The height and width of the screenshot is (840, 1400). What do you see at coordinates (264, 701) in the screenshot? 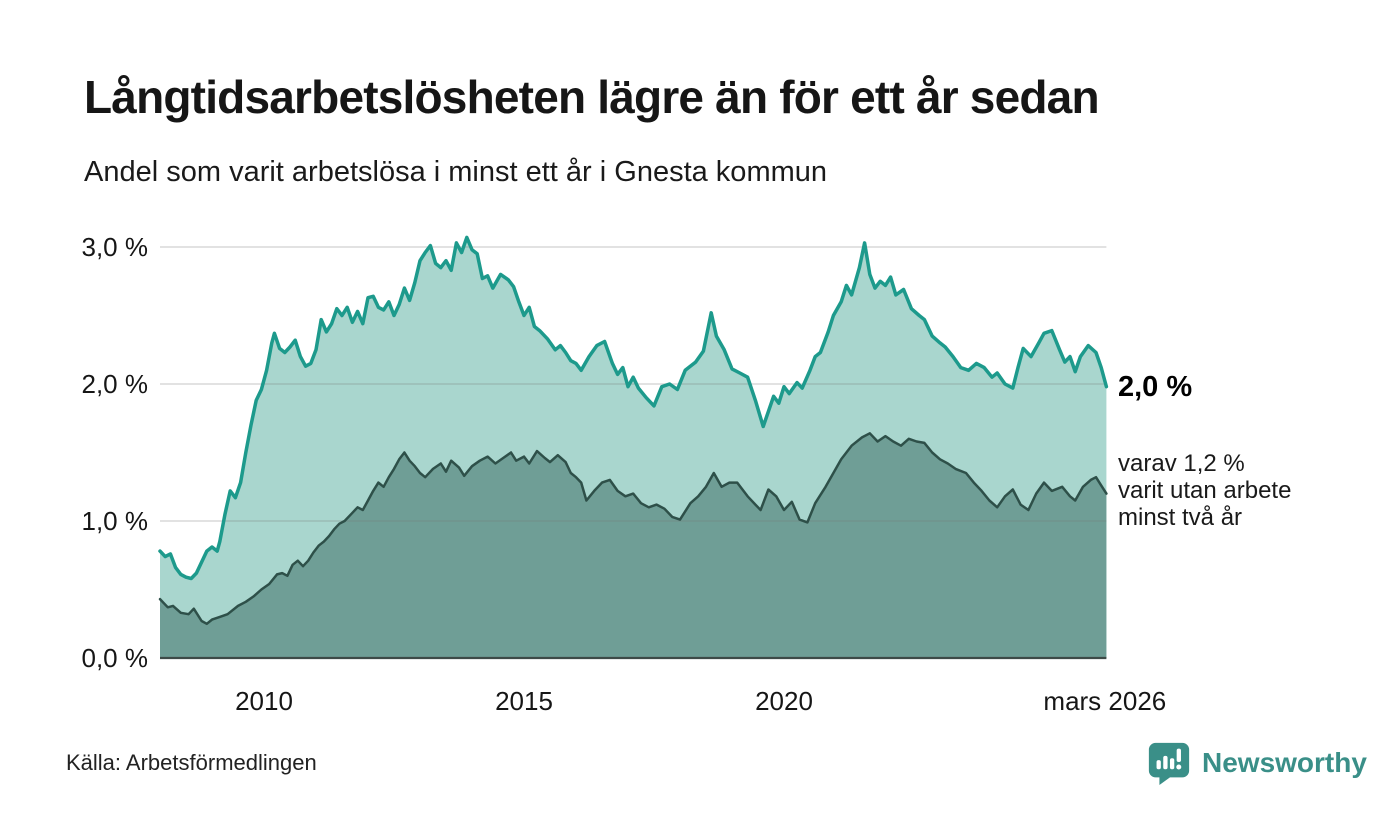
I see `x-tick-label: 2010` at bounding box center [264, 701].